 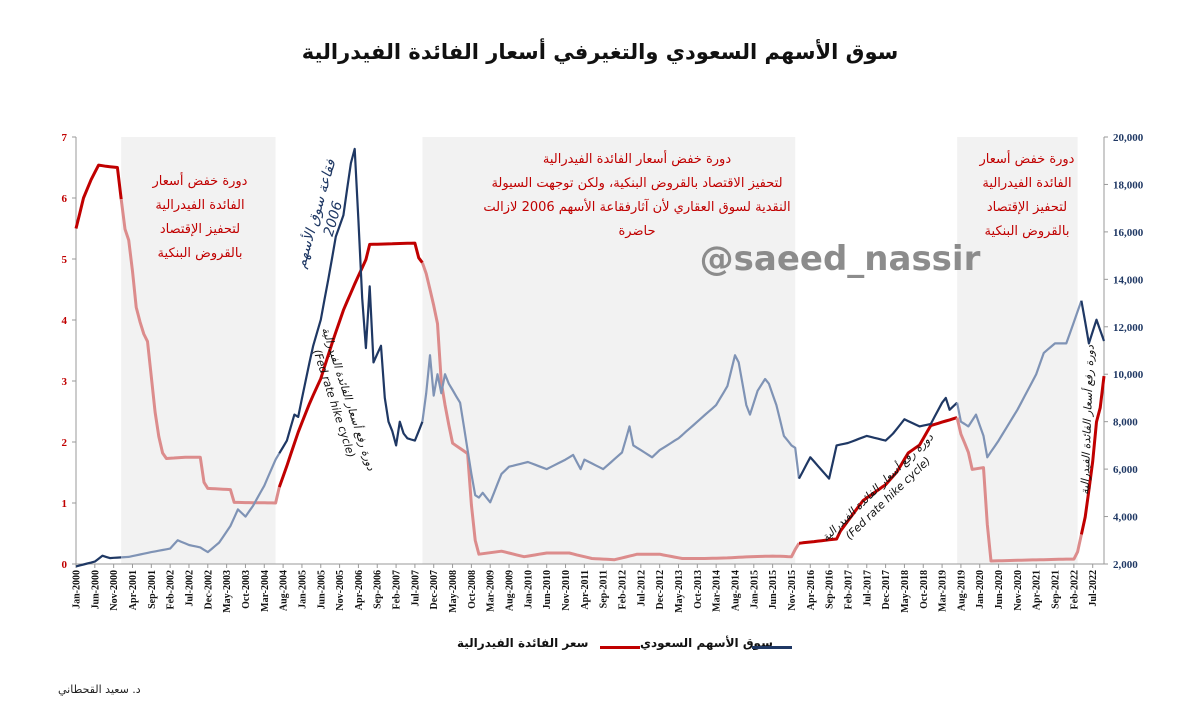 I want to click on x-tick-label: Apr-2021, so click(x=1037, y=590).